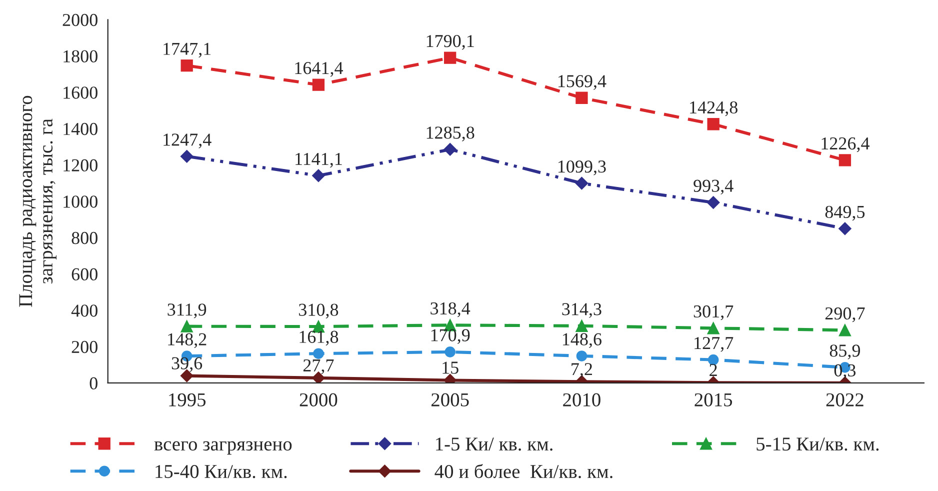 This screenshot has height=491, width=938. Describe the element at coordinates (450, 310) in the screenshot. I see `data-label: 318,4` at that location.